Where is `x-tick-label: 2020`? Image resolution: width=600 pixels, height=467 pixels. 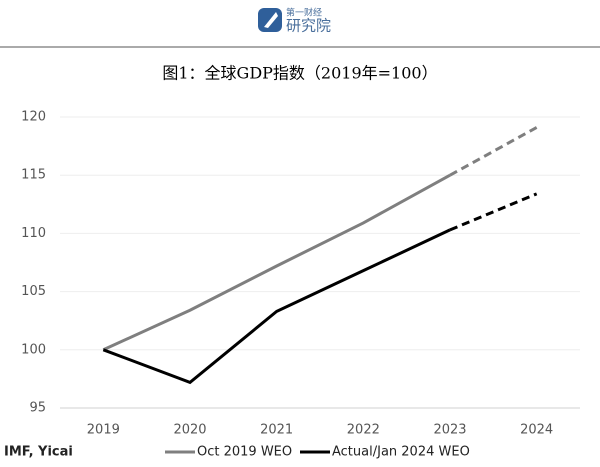 x-tick-label: 2020 is located at coordinates (189, 430).